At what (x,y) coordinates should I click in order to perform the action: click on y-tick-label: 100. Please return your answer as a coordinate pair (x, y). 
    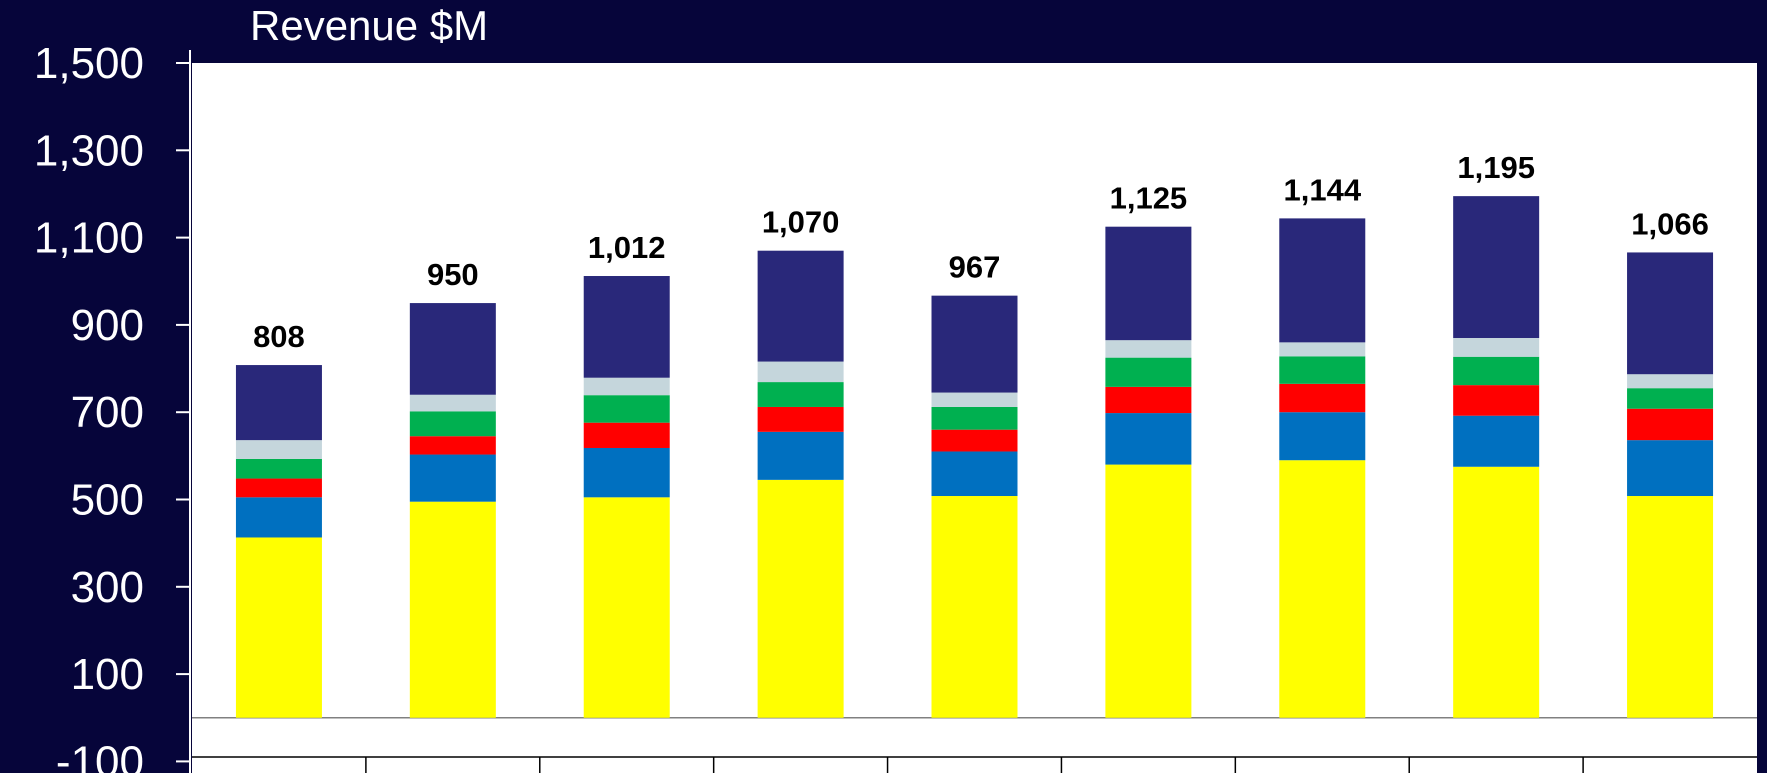
    Looking at the image, I should click on (107, 674).